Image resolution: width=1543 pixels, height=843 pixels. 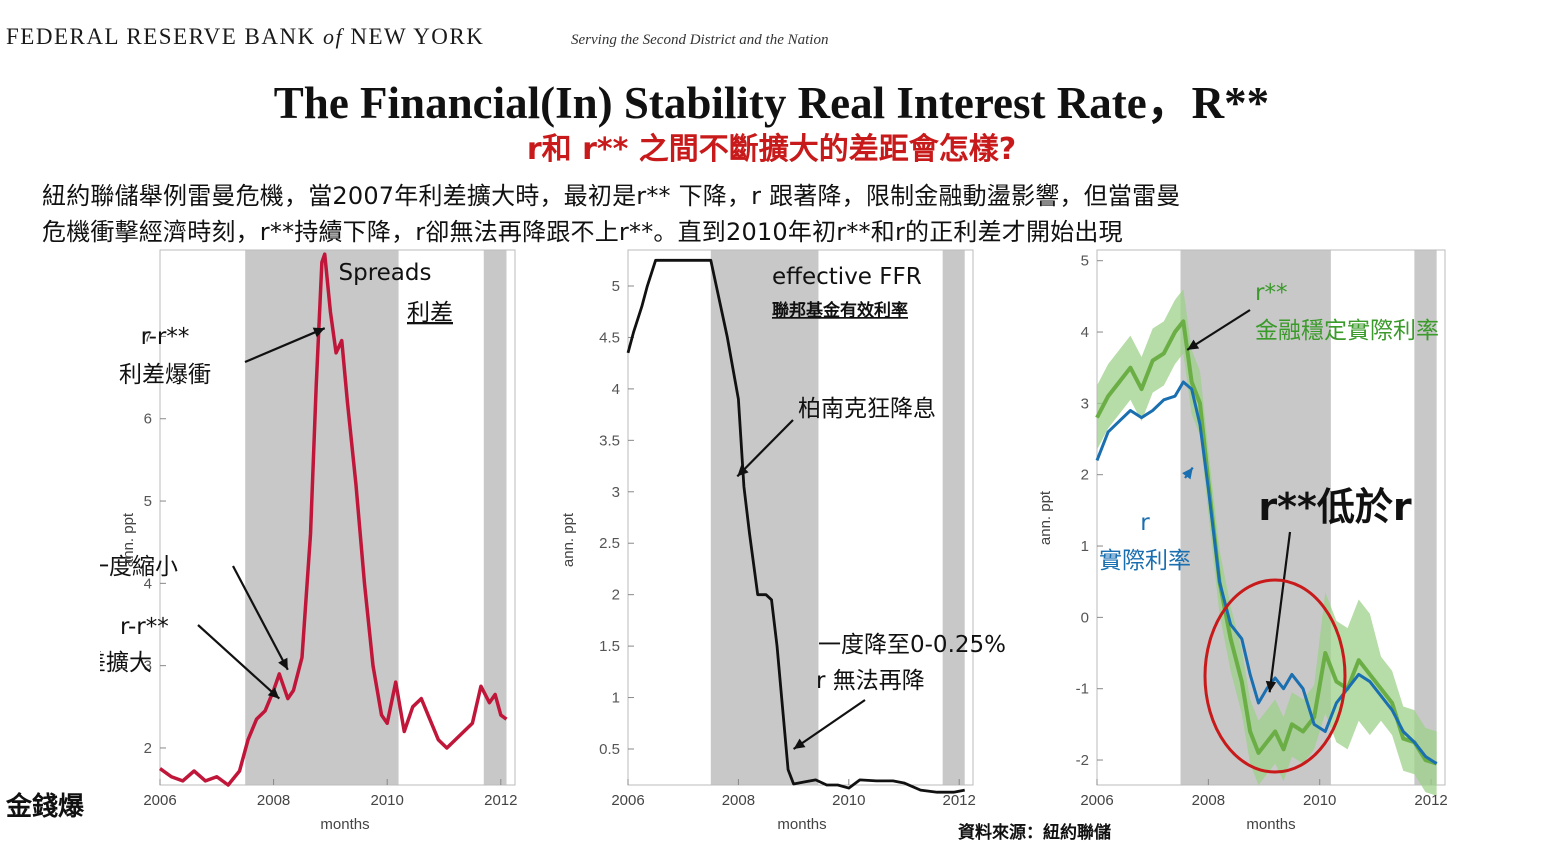 I want to click on rstar-anno1-line1: r**, so click(x=1271, y=293).